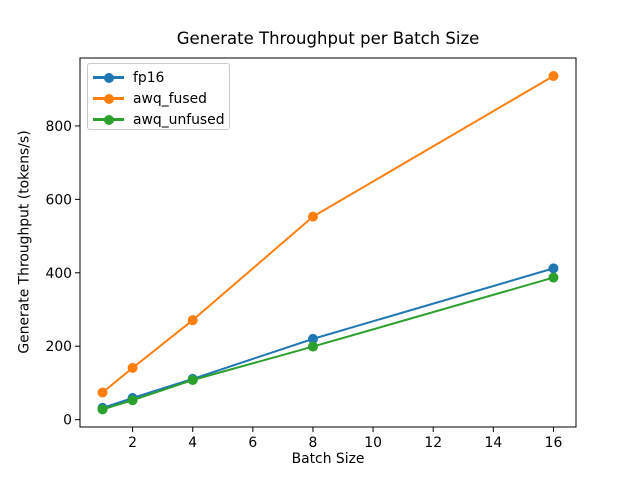 This screenshot has height=480, width=640. Describe the element at coordinates (179, 119) in the screenshot. I see `legend-label: awq_unfused` at that location.